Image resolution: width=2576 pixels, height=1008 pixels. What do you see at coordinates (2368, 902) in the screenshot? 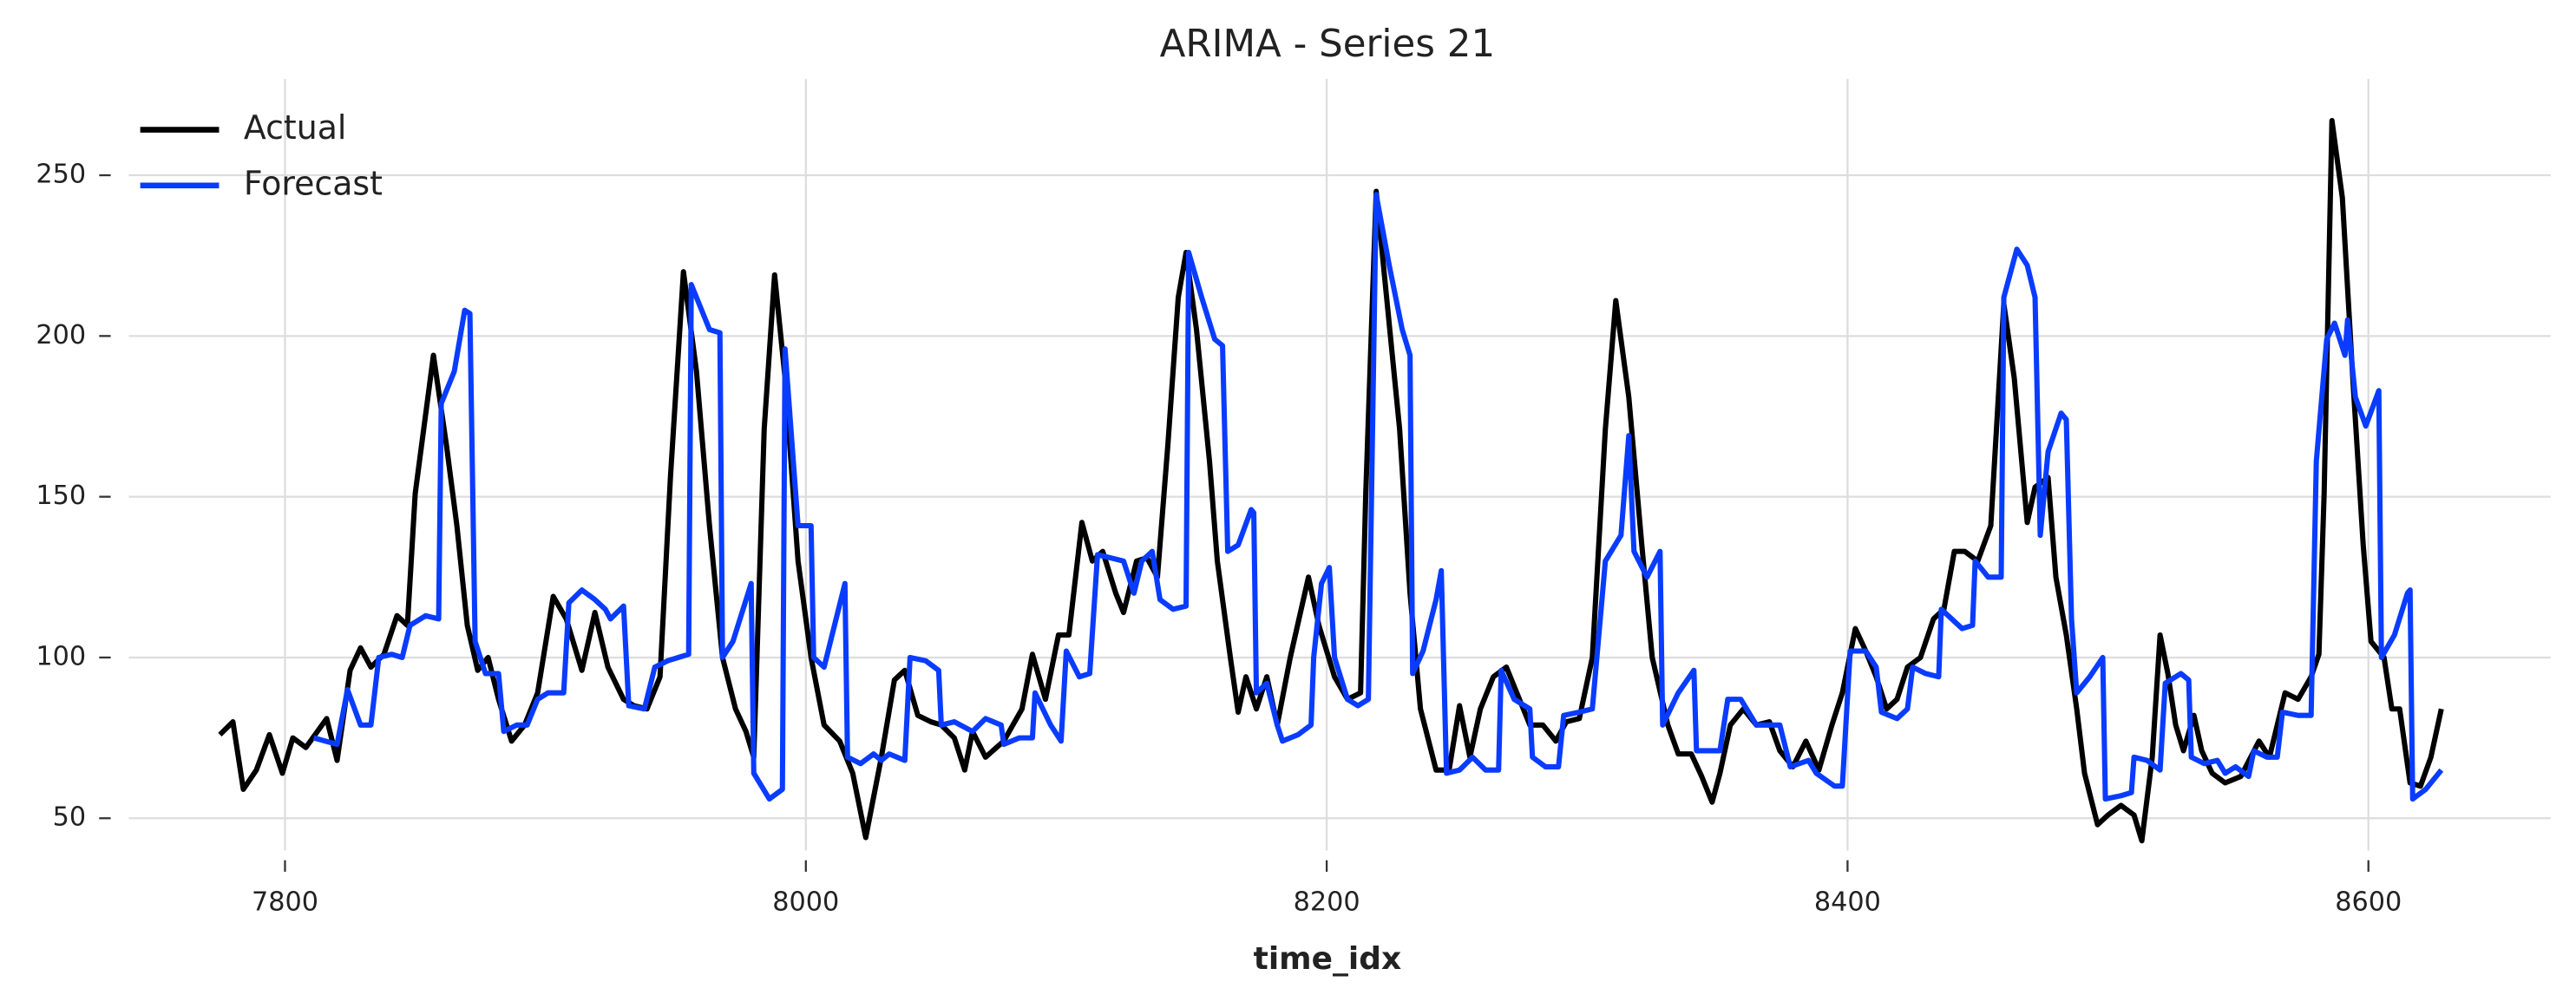
I see `x-tick-label: 8600` at bounding box center [2368, 902].